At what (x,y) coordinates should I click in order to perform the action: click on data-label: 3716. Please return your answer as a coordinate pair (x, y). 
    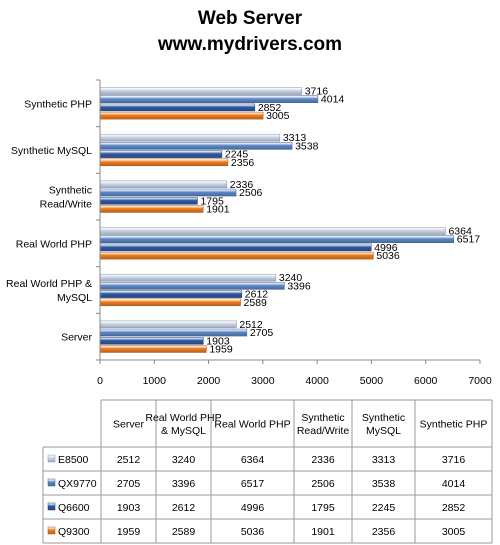
    Looking at the image, I should click on (317, 92).